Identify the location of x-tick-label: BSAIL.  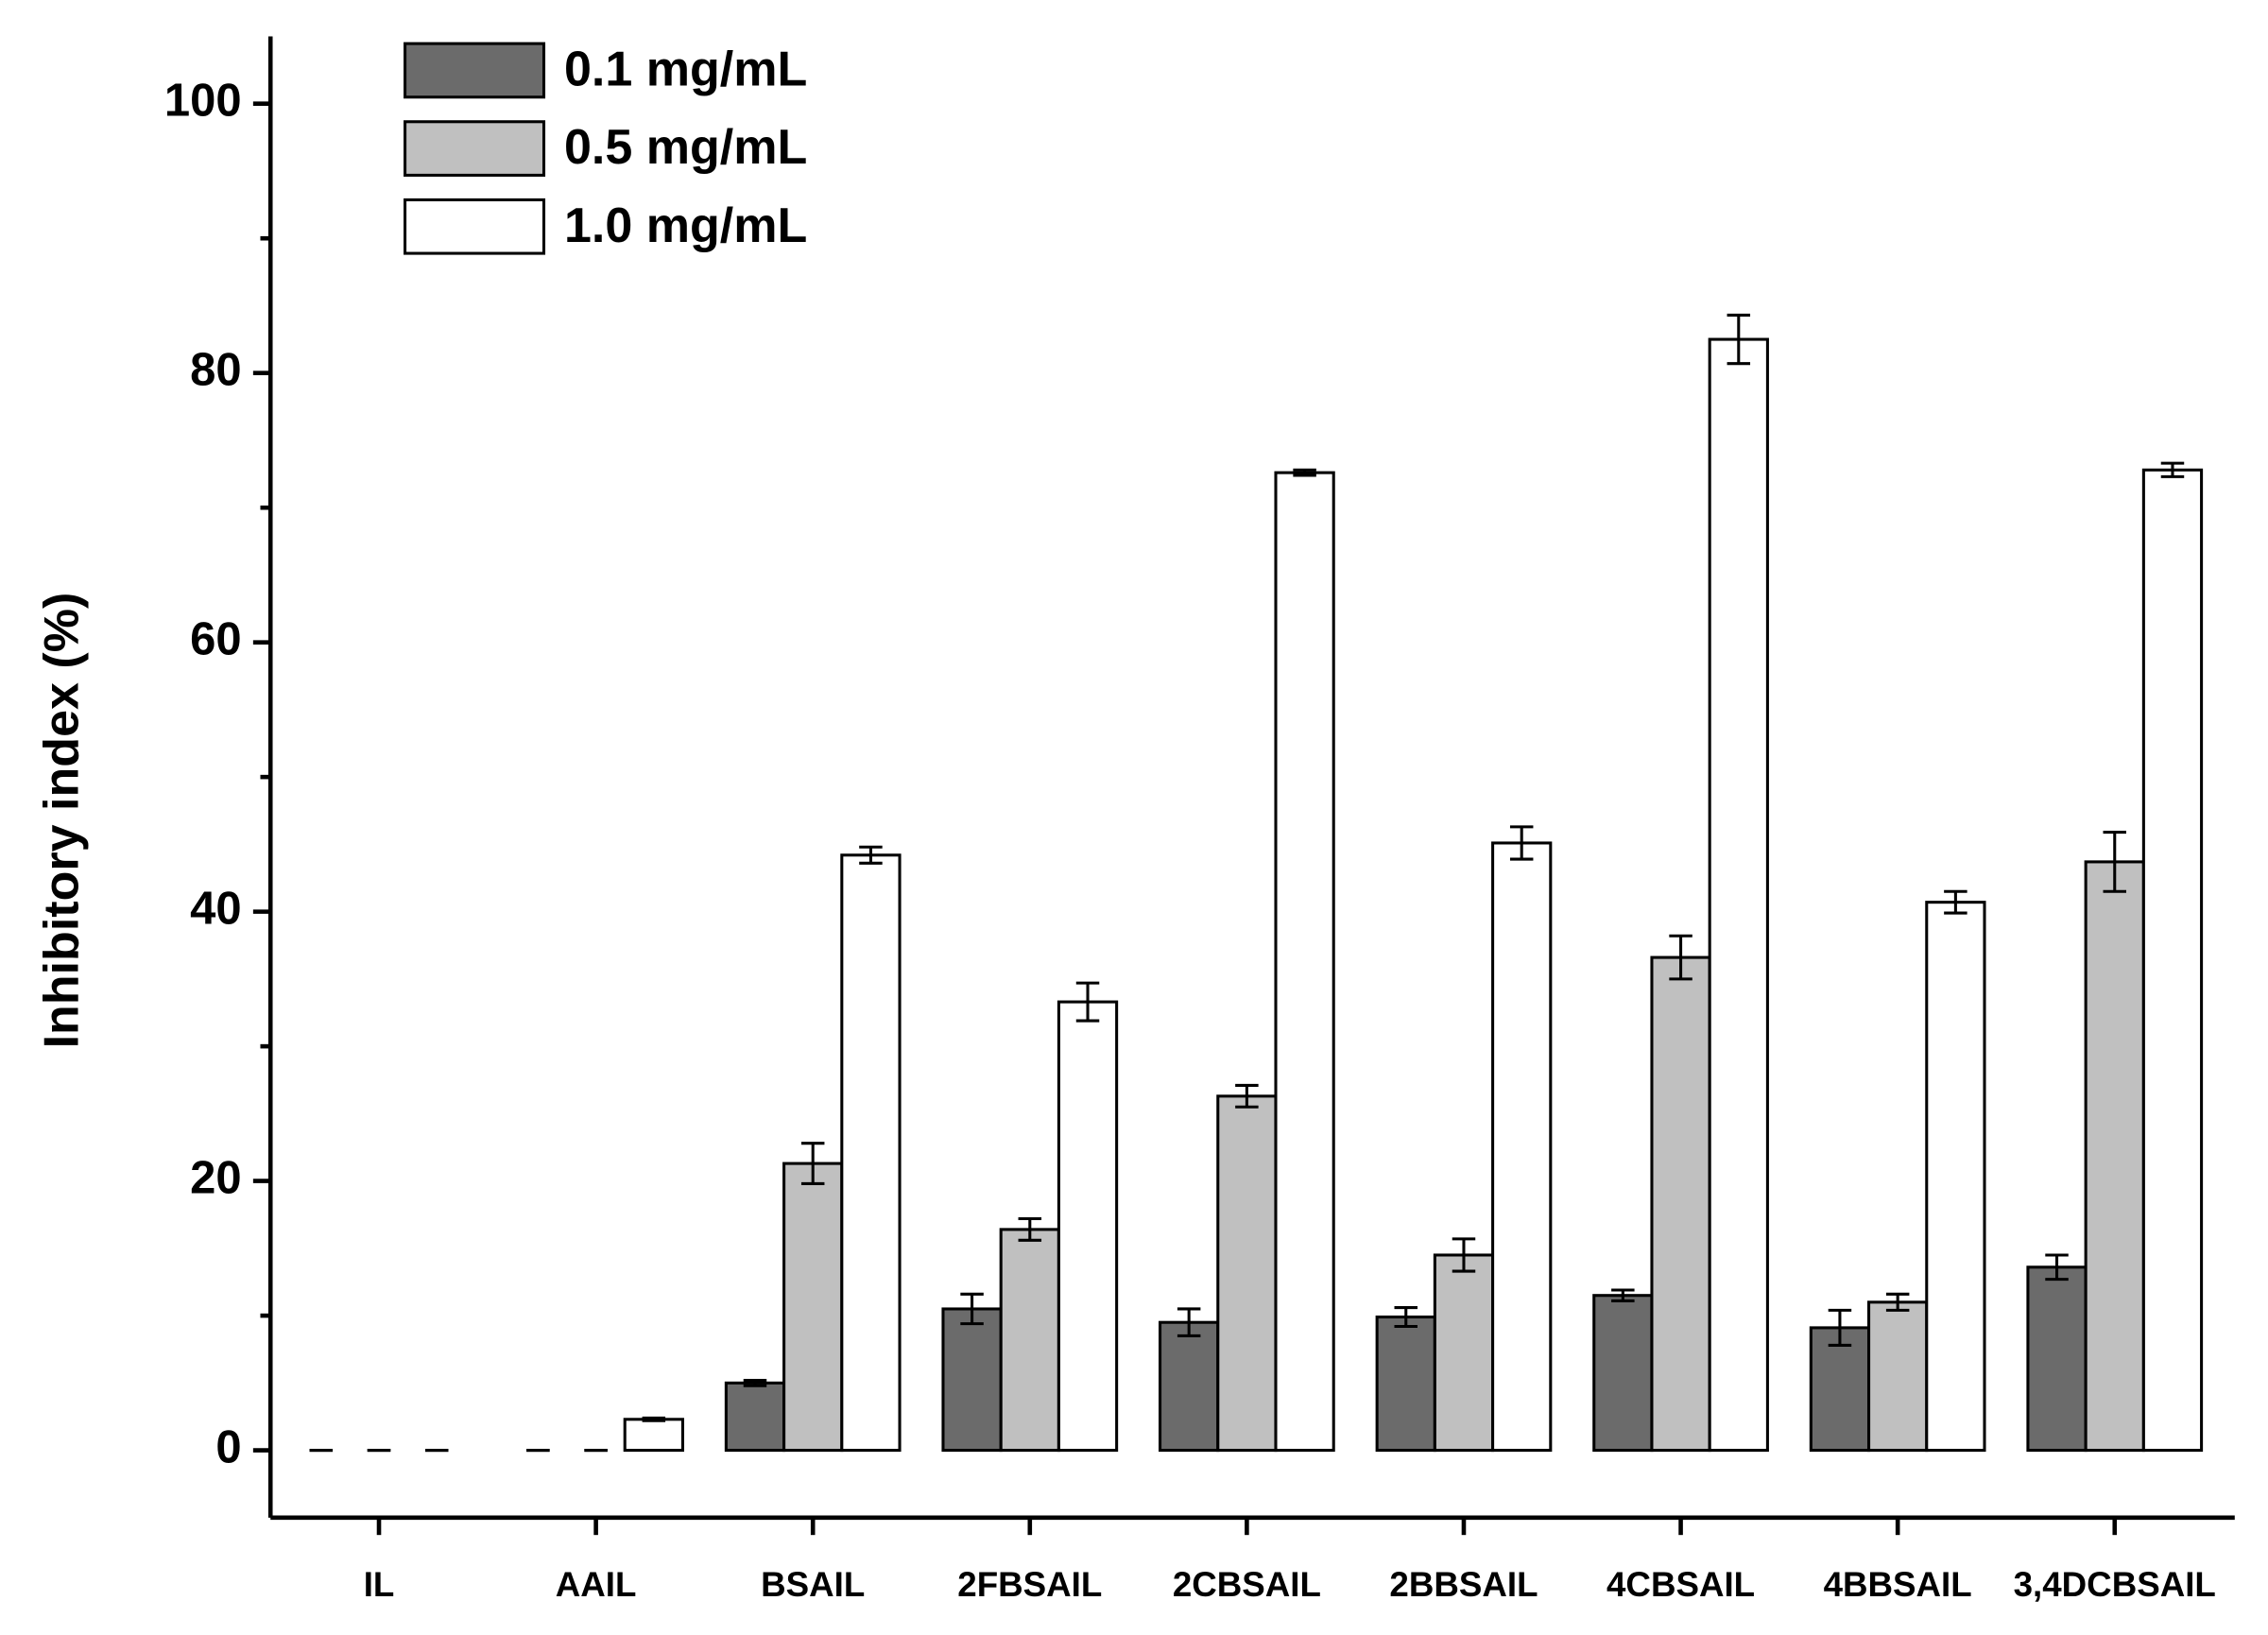
(813, 1584).